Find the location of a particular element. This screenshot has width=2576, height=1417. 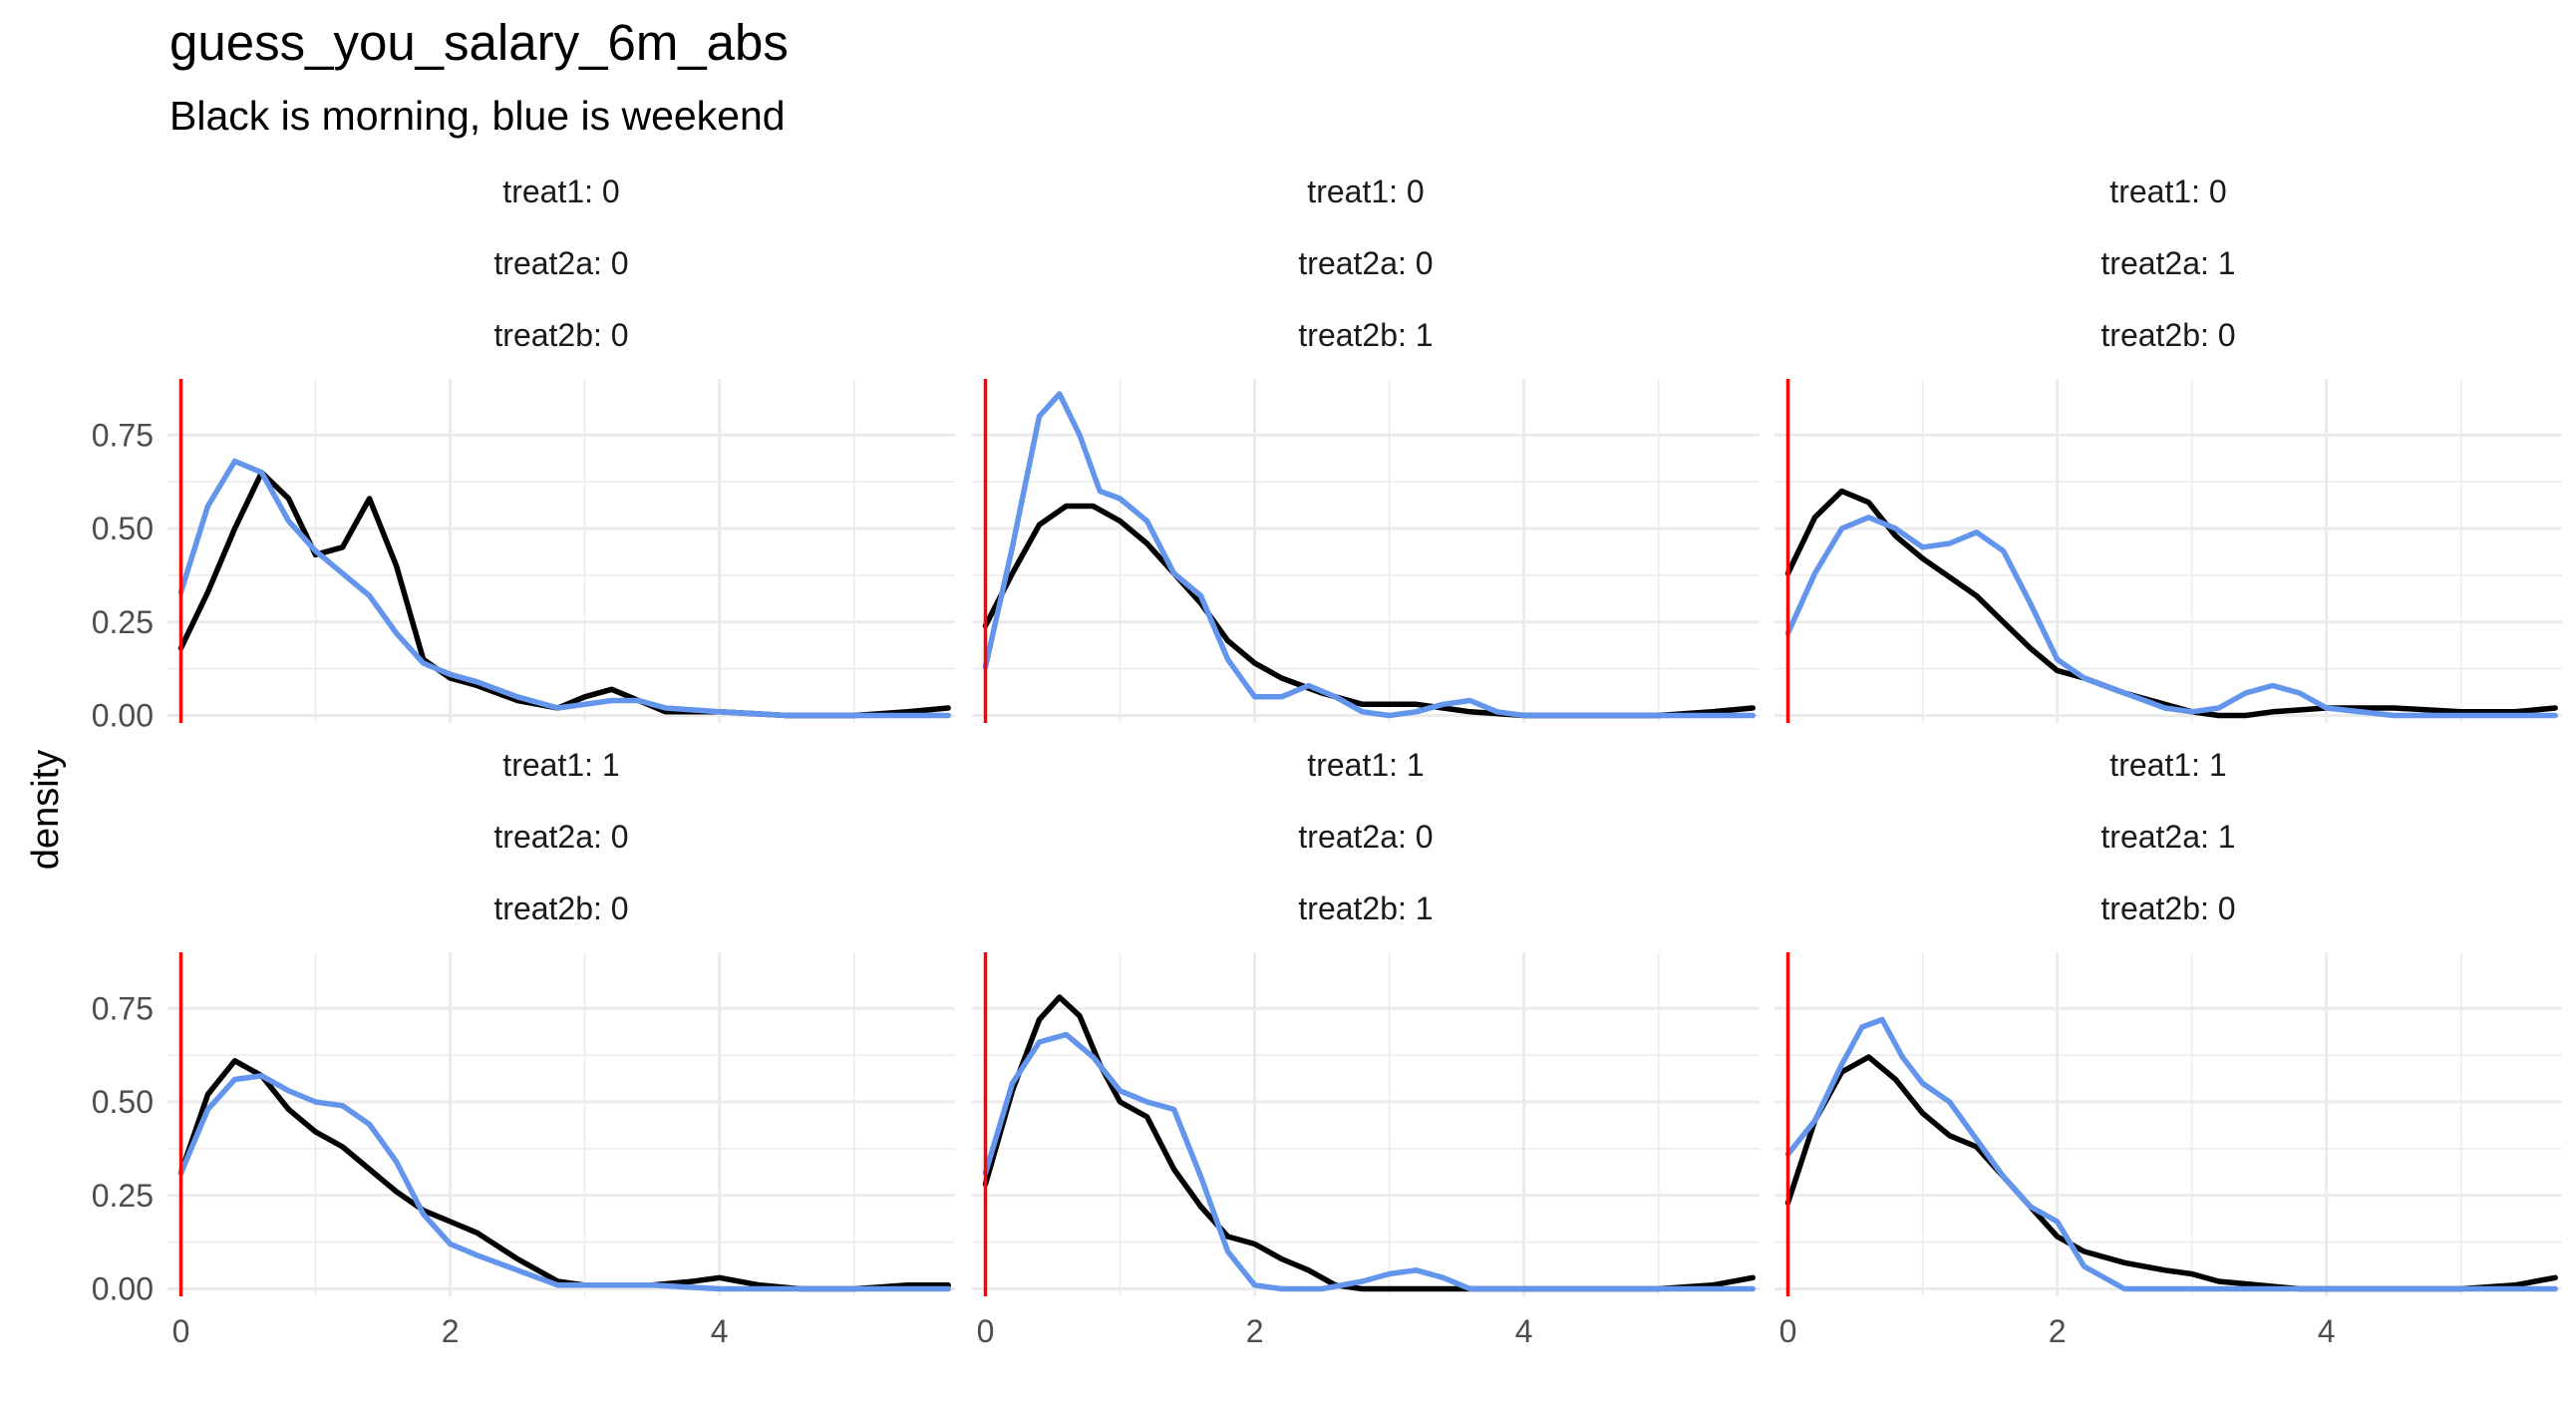

chart-subtitle: Black is morning, blue is weekend is located at coordinates (477, 116).